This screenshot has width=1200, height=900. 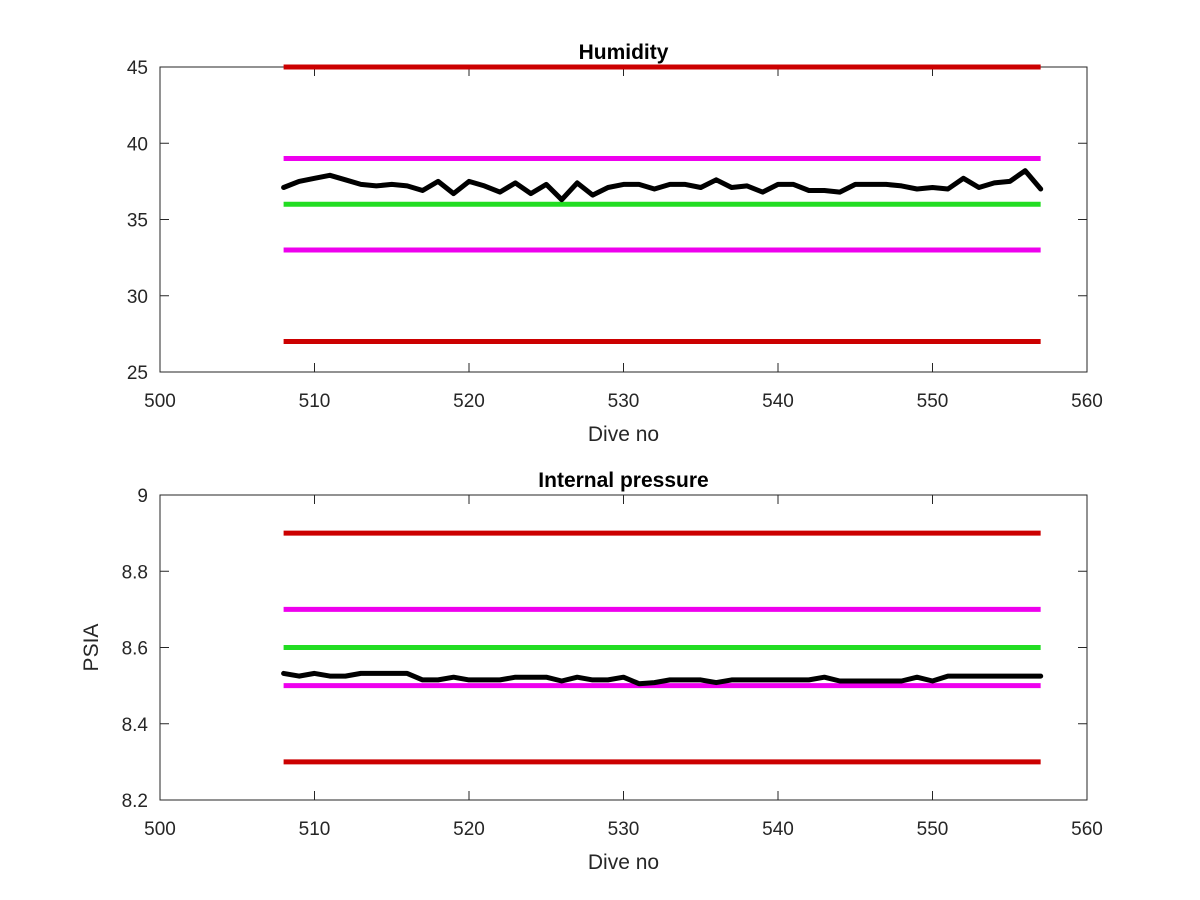 What do you see at coordinates (137, 144) in the screenshot?
I see `y-tick-label: 40` at bounding box center [137, 144].